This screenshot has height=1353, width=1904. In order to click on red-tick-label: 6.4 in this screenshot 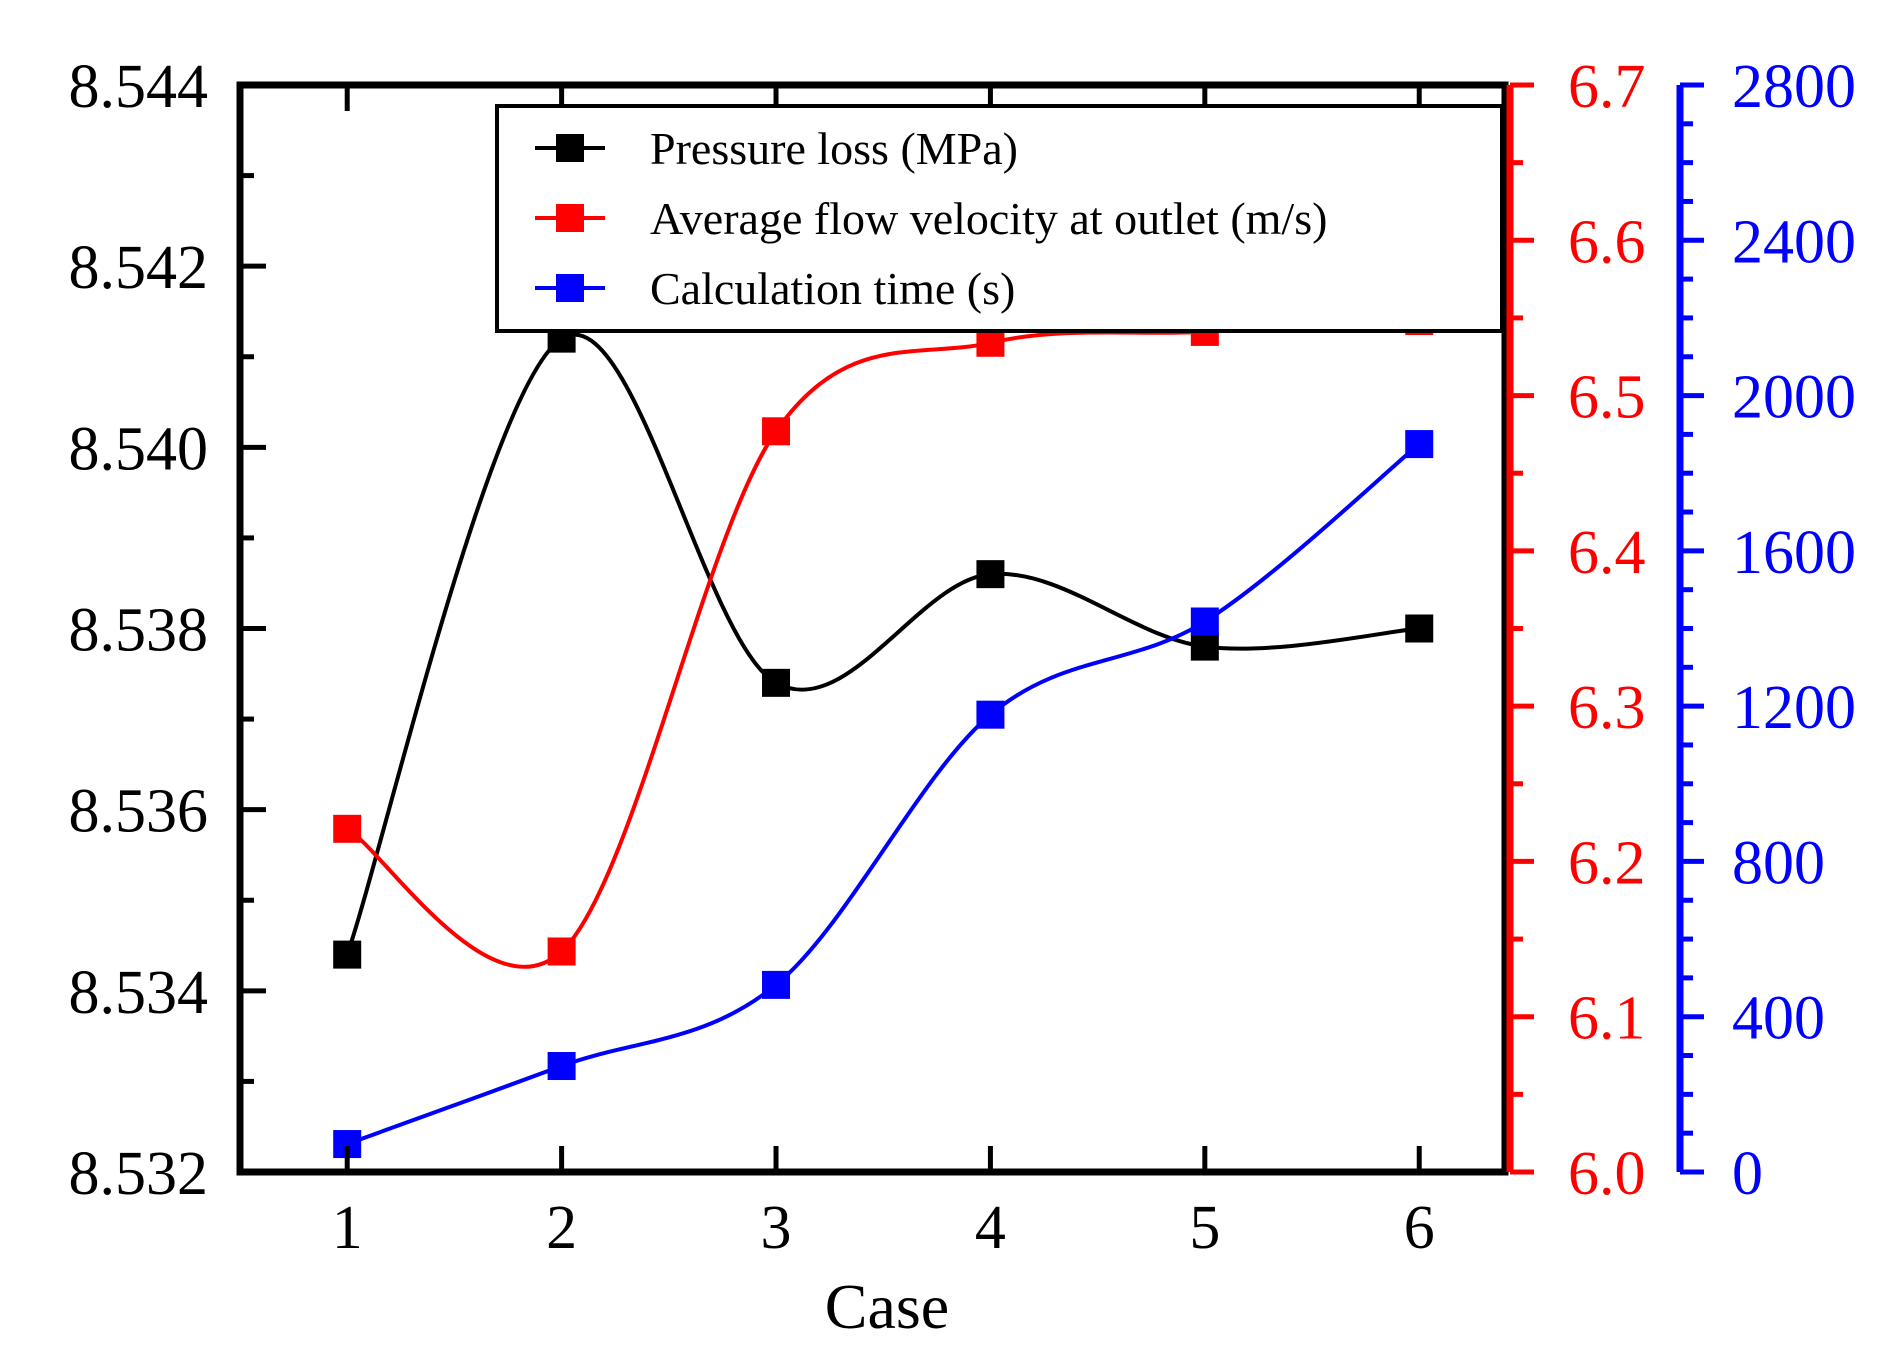, I will do `click(1607, 553)`.